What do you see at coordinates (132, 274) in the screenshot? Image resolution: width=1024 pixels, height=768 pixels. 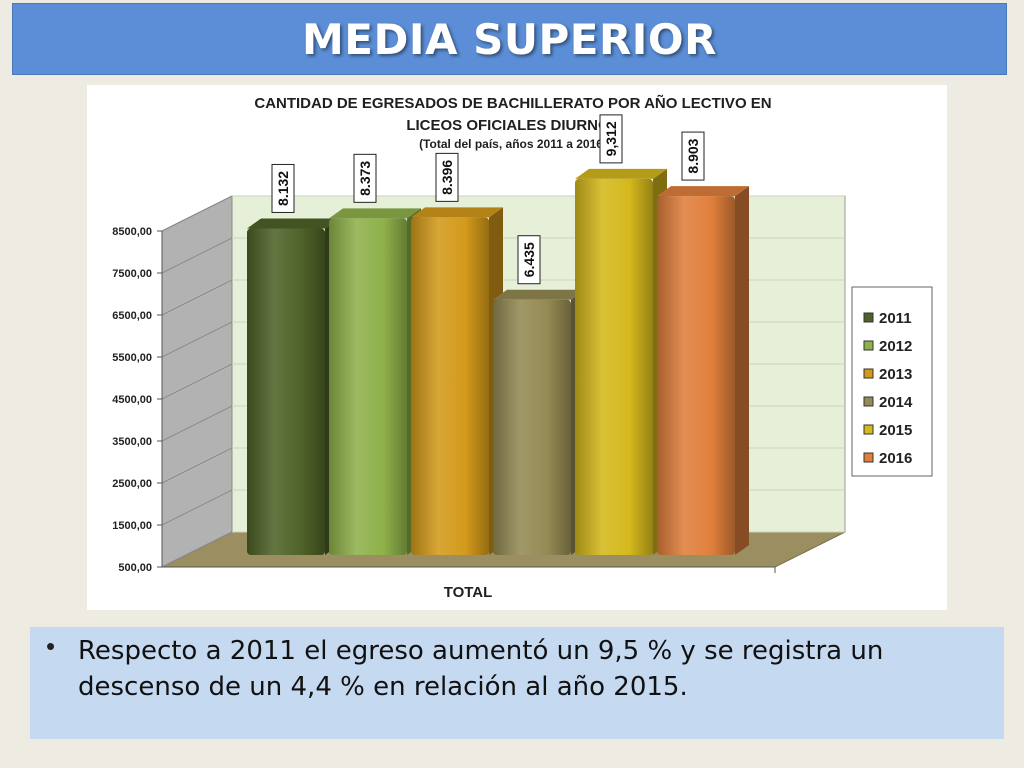 I see `y-tick-label: 7500,00` at bounding box center [132, 274].